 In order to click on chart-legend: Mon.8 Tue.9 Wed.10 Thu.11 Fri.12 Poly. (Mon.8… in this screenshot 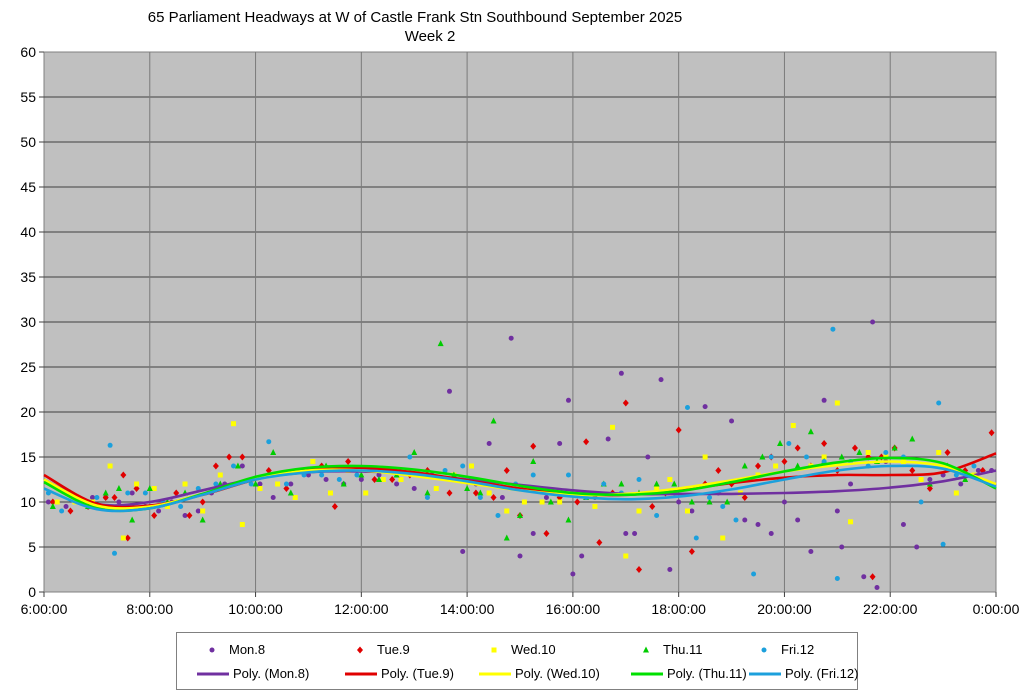, I will do `click(517, 661)`.